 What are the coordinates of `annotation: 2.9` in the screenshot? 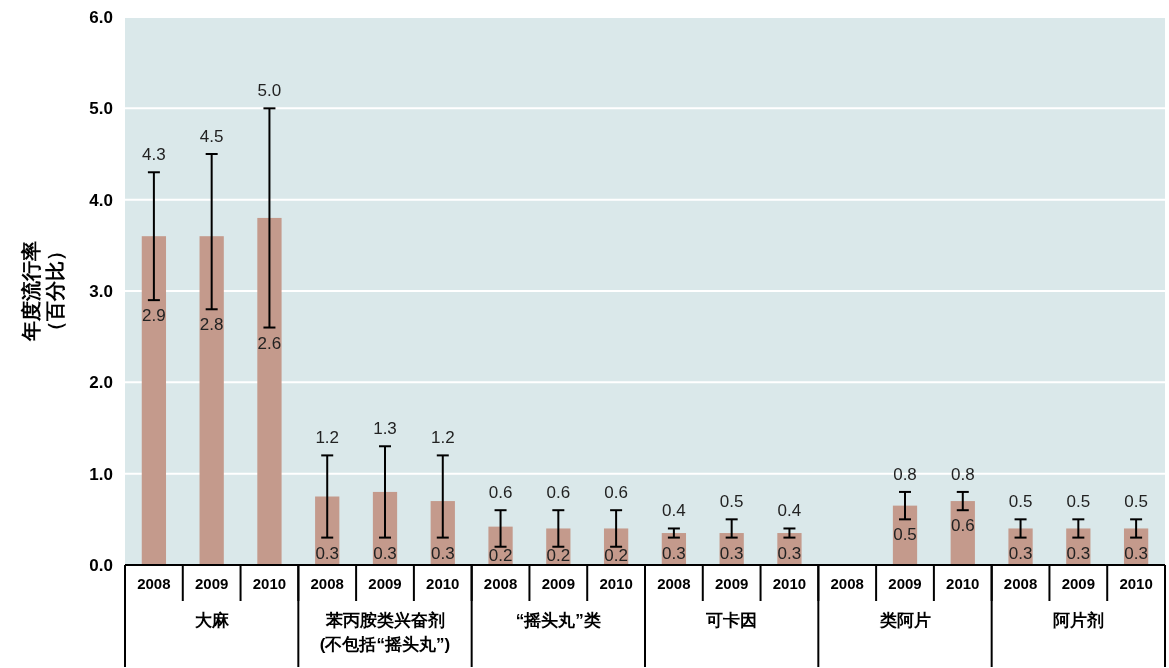 It's located at (154, 316).